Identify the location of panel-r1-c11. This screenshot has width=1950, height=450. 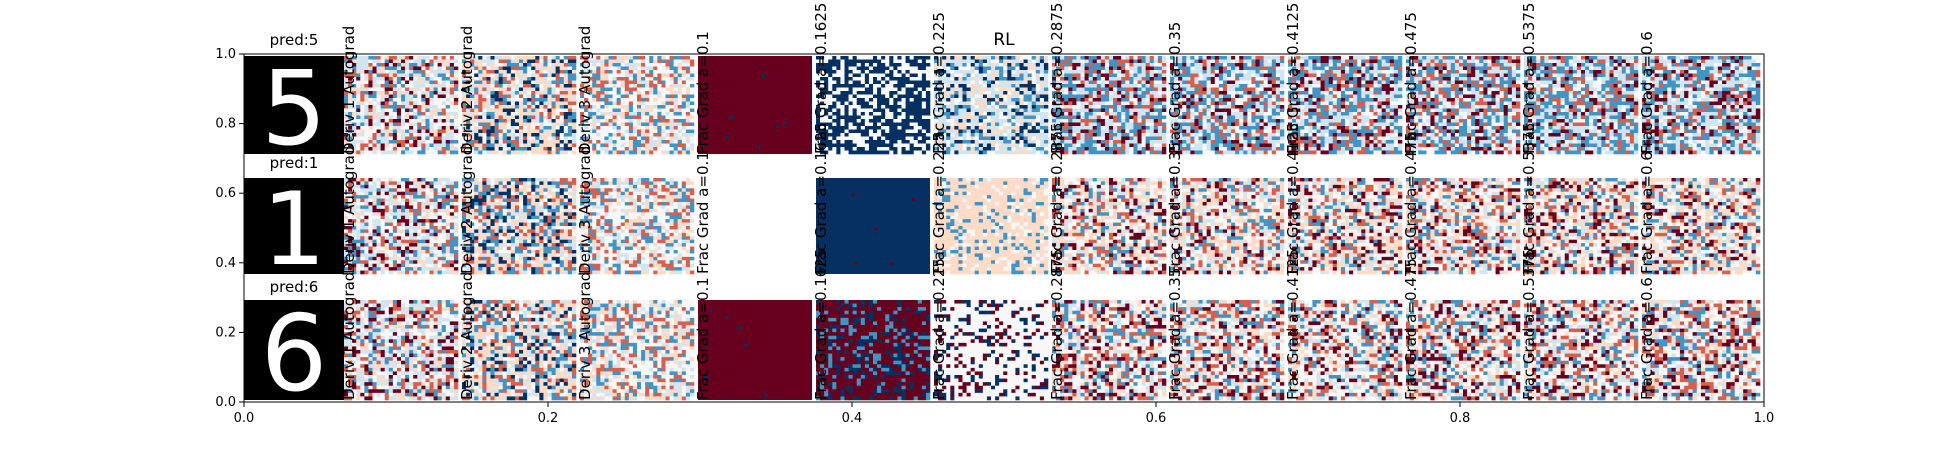
(1581, 226).